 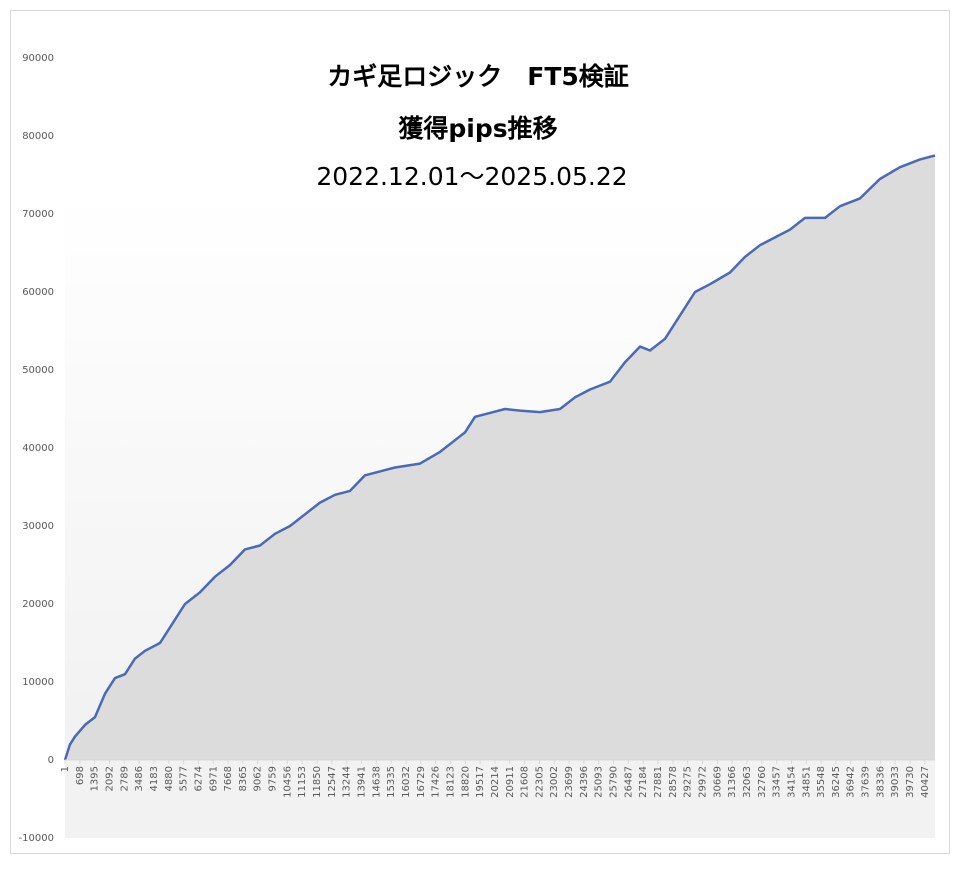 What do you see at coordinates (38, 136) in the screenshot?
I see `y-tick-label: 80000` at bounding box center [38, 136].